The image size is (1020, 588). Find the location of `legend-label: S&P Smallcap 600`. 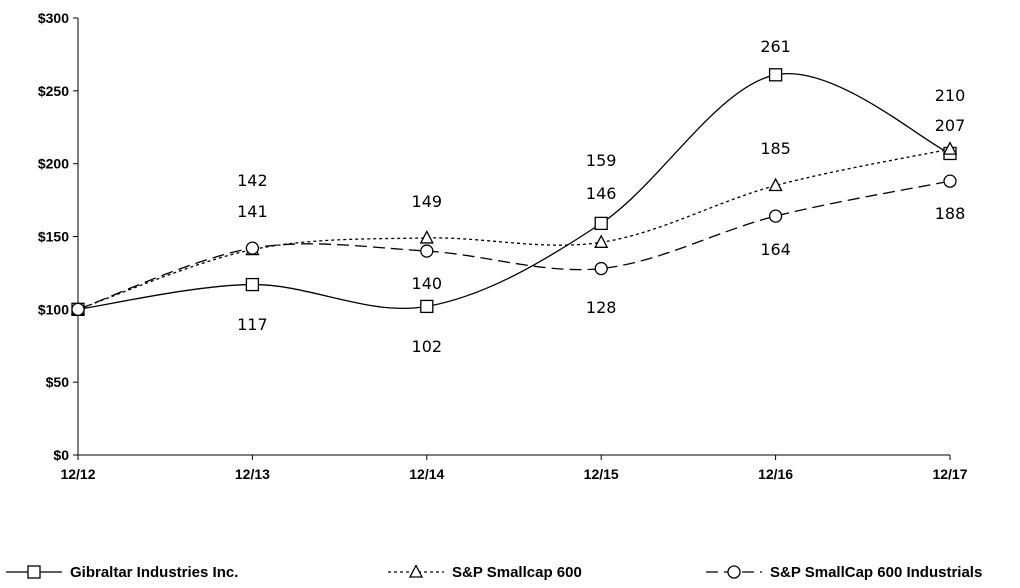

legend-label: S&P Smallcap 600 is located at coordinates (517, 572).